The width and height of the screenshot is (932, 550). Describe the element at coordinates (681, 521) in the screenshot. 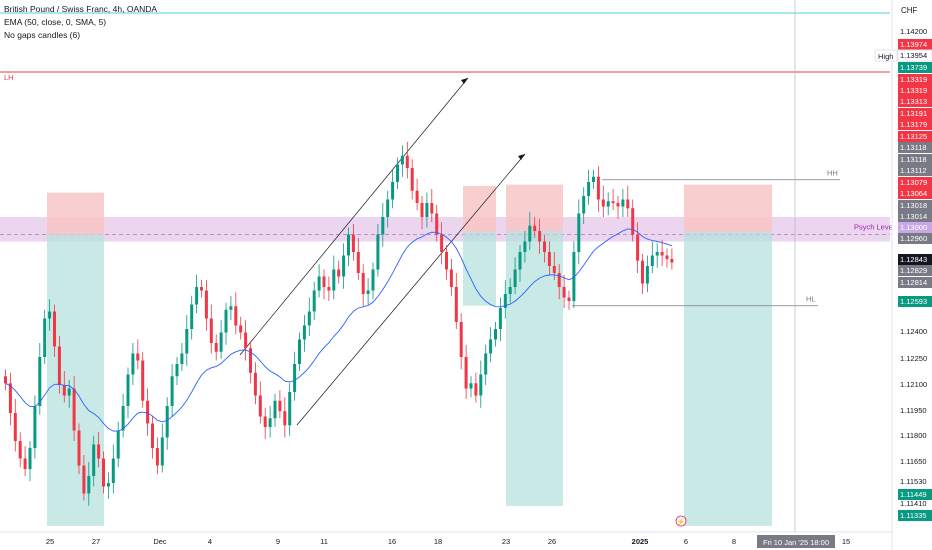

I see `event-icon` at that location.